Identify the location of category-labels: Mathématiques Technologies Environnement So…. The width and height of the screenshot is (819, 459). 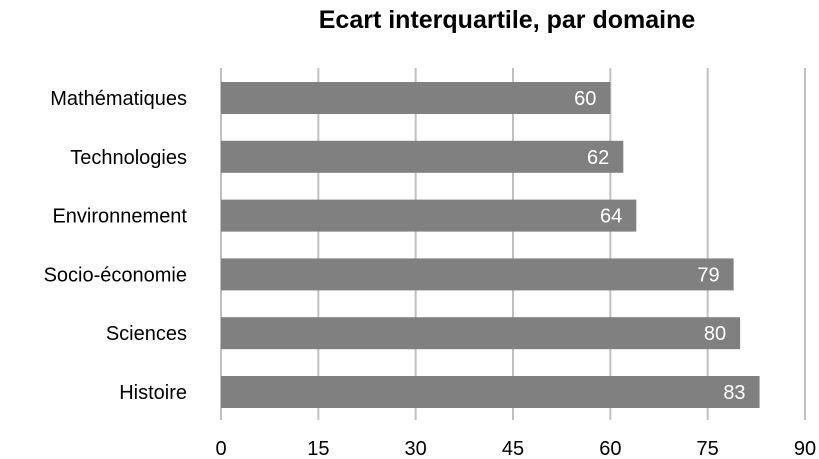
(116, 246).